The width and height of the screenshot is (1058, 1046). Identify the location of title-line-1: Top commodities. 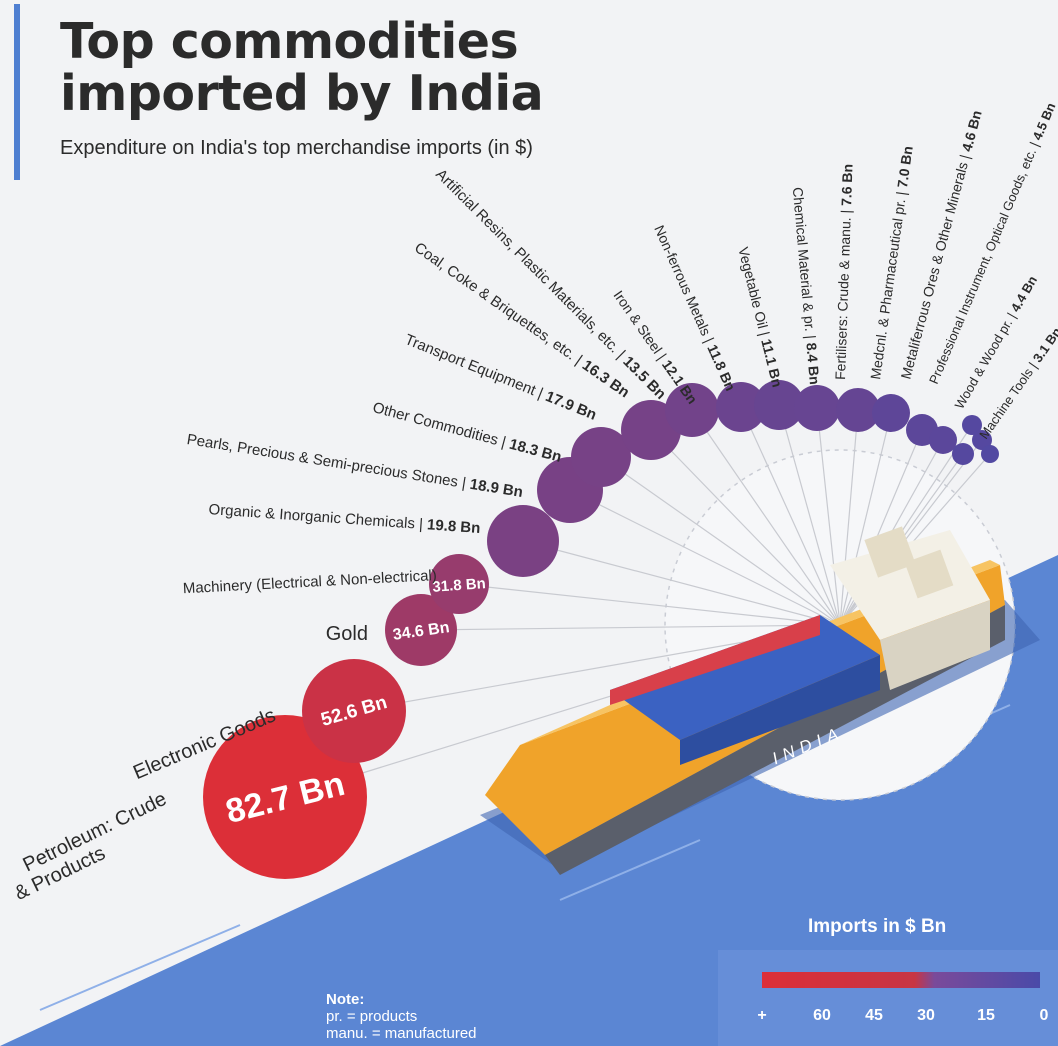
(289, 41).